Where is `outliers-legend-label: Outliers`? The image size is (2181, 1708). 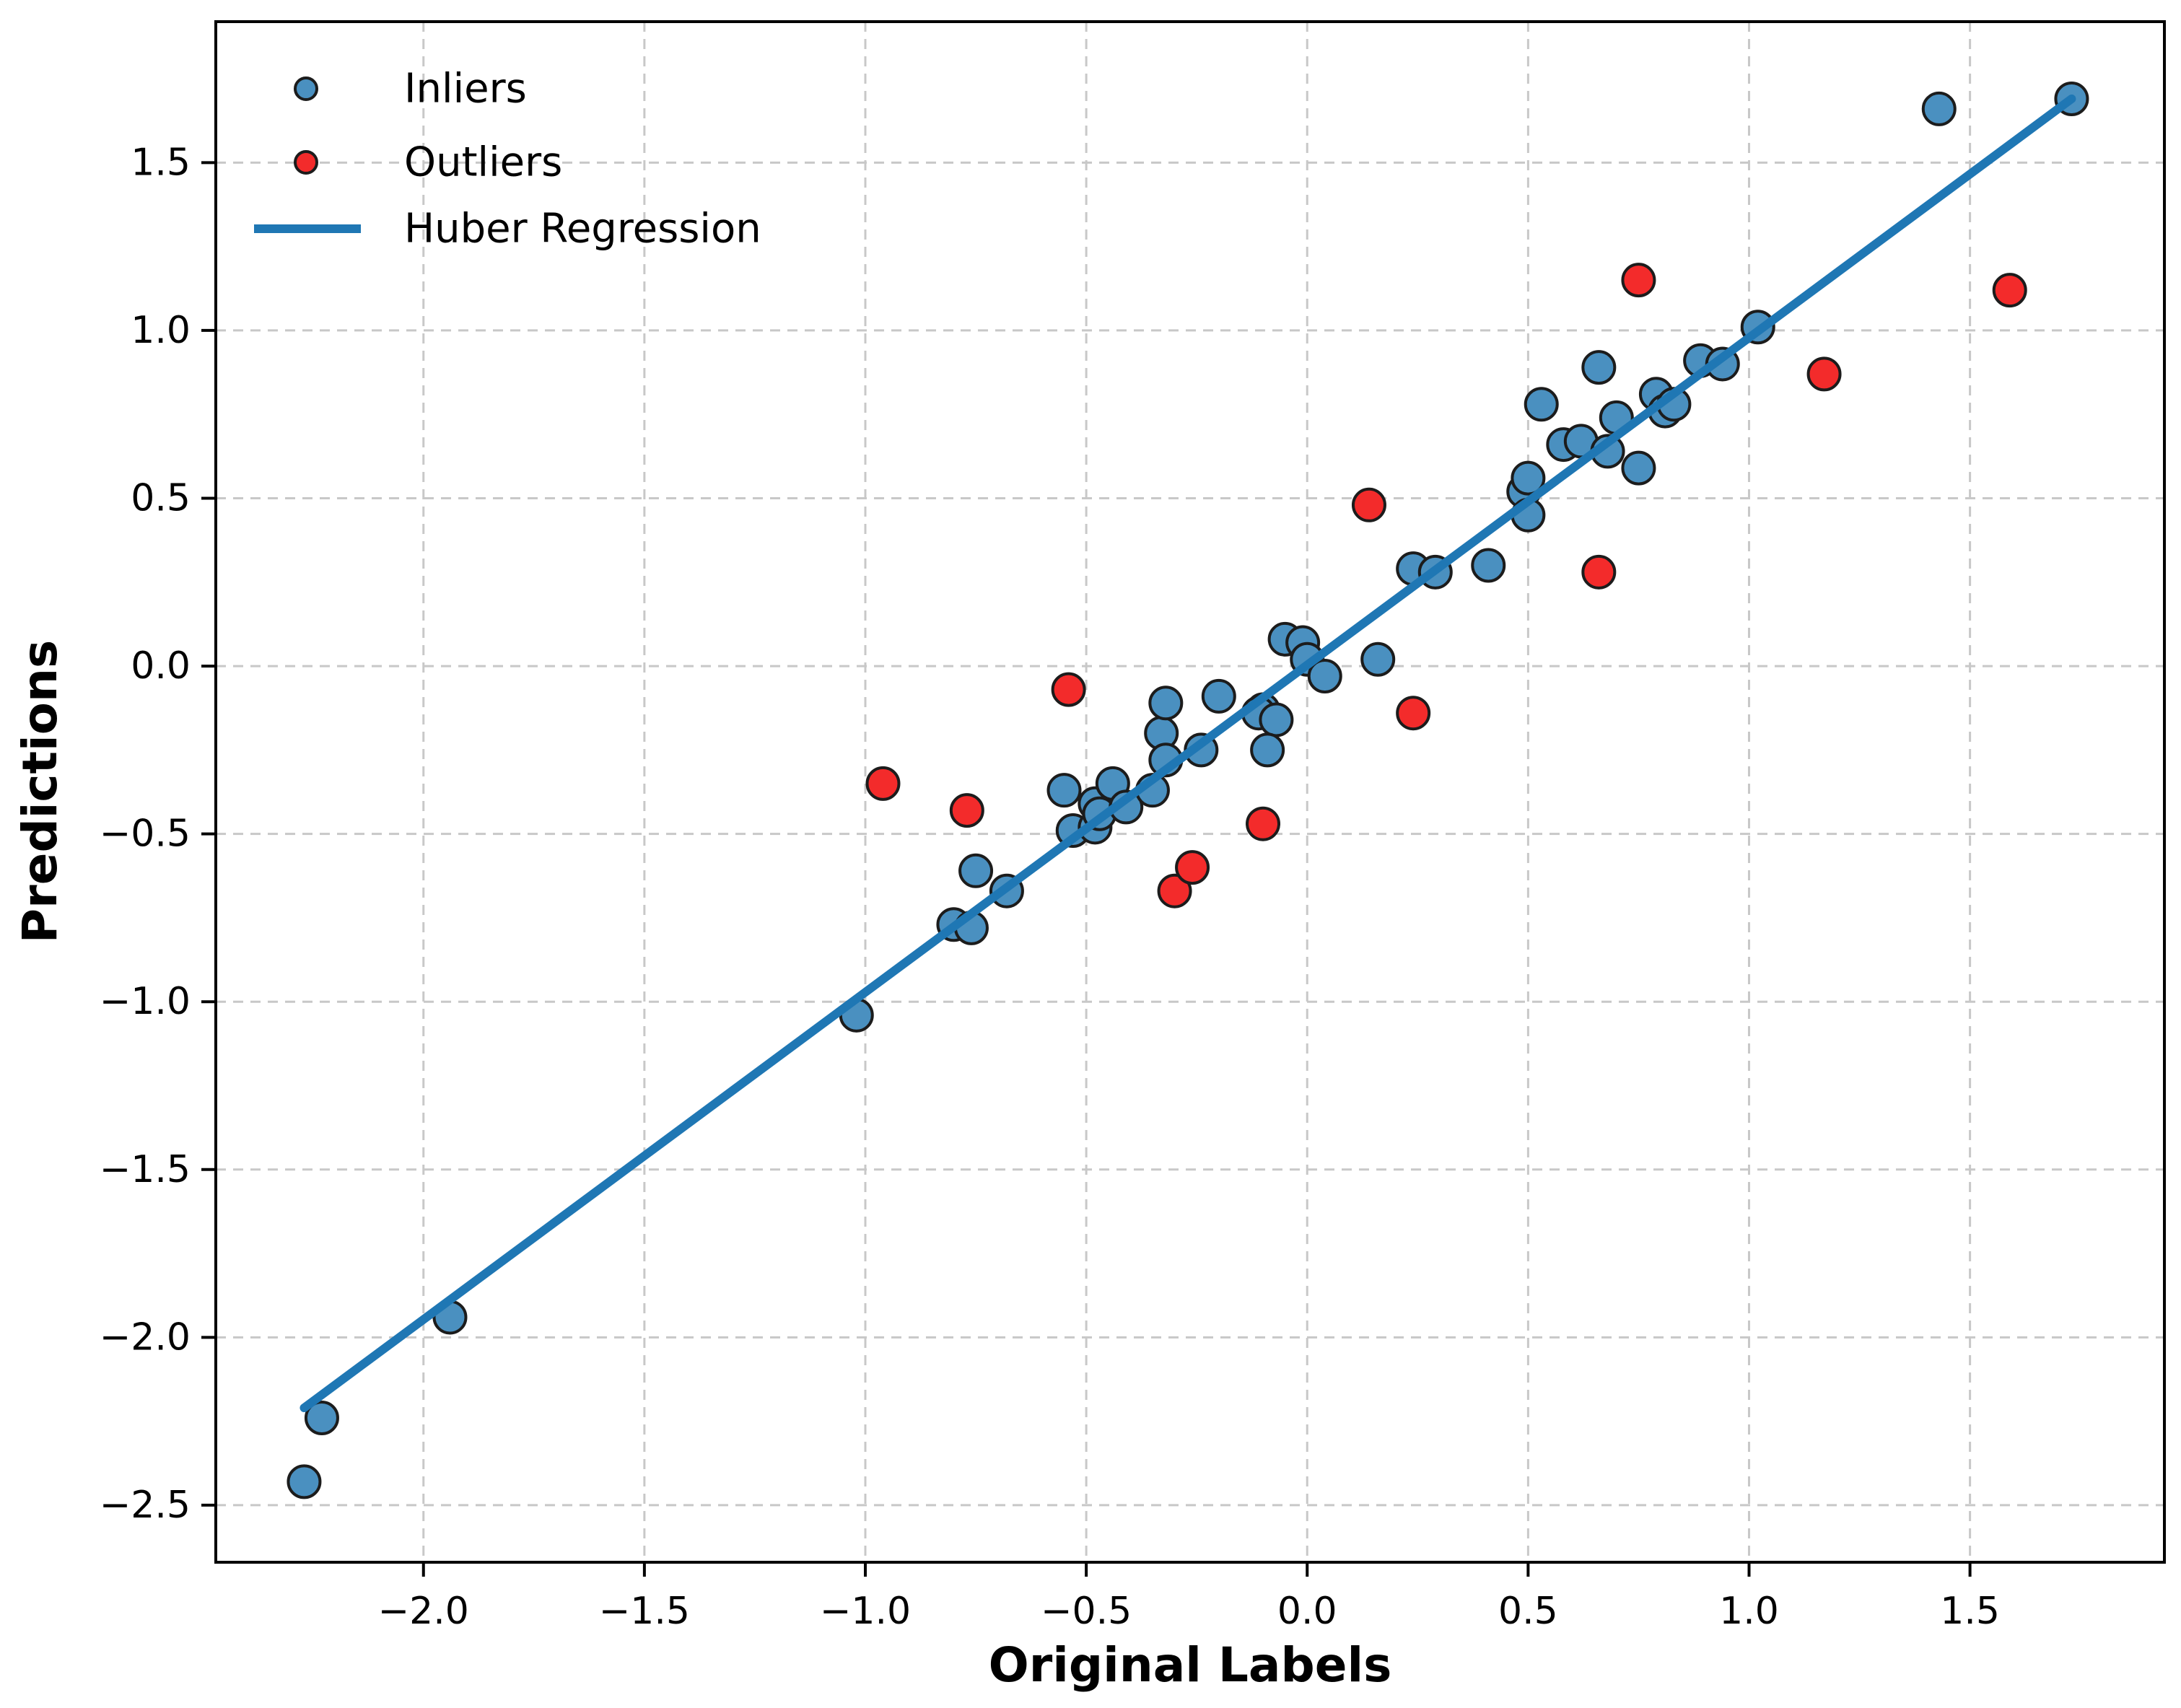 outliers-legend-label: Outliers is located at coordinates (483, 162).